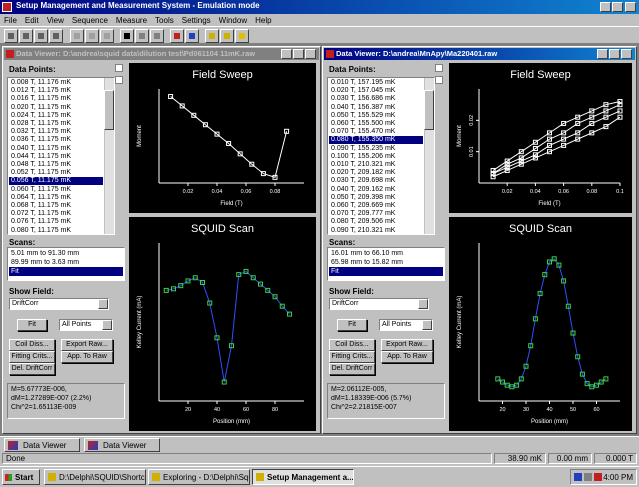  What do you see at coordinates (55, 20) in the screenshot?
I see `menu-item: View` at bounding box center [55, 20].